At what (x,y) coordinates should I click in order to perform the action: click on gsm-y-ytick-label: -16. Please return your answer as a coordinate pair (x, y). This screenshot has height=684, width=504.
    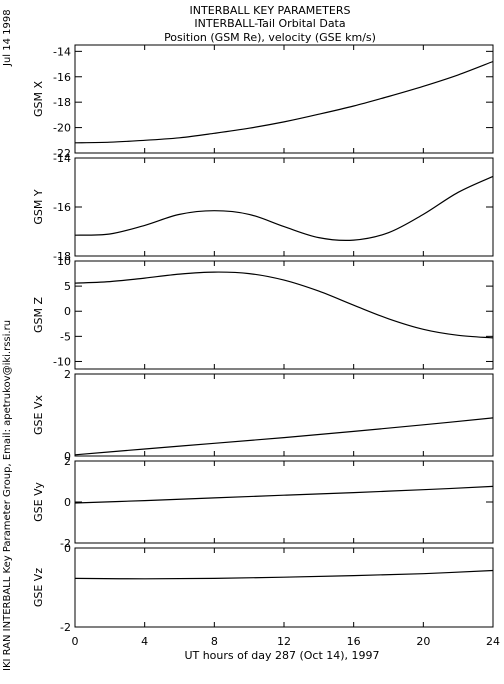
    Looking at the image, I should click on (62, 207).